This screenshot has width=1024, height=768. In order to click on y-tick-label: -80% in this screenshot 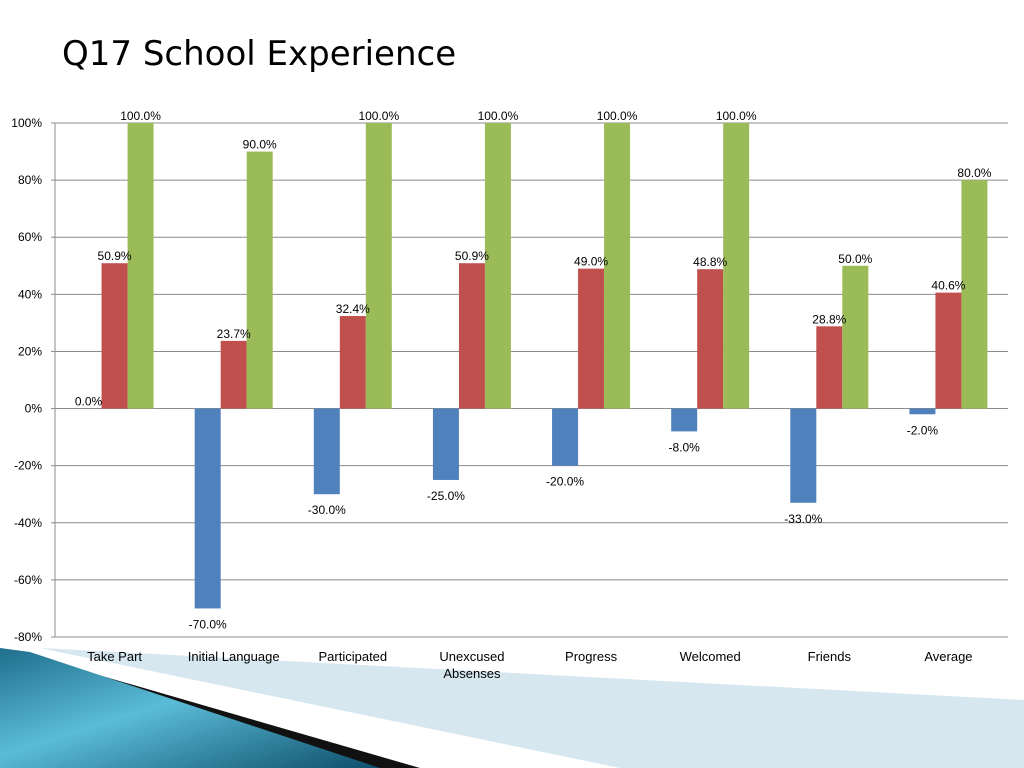, I will do `click(28, 637)`.